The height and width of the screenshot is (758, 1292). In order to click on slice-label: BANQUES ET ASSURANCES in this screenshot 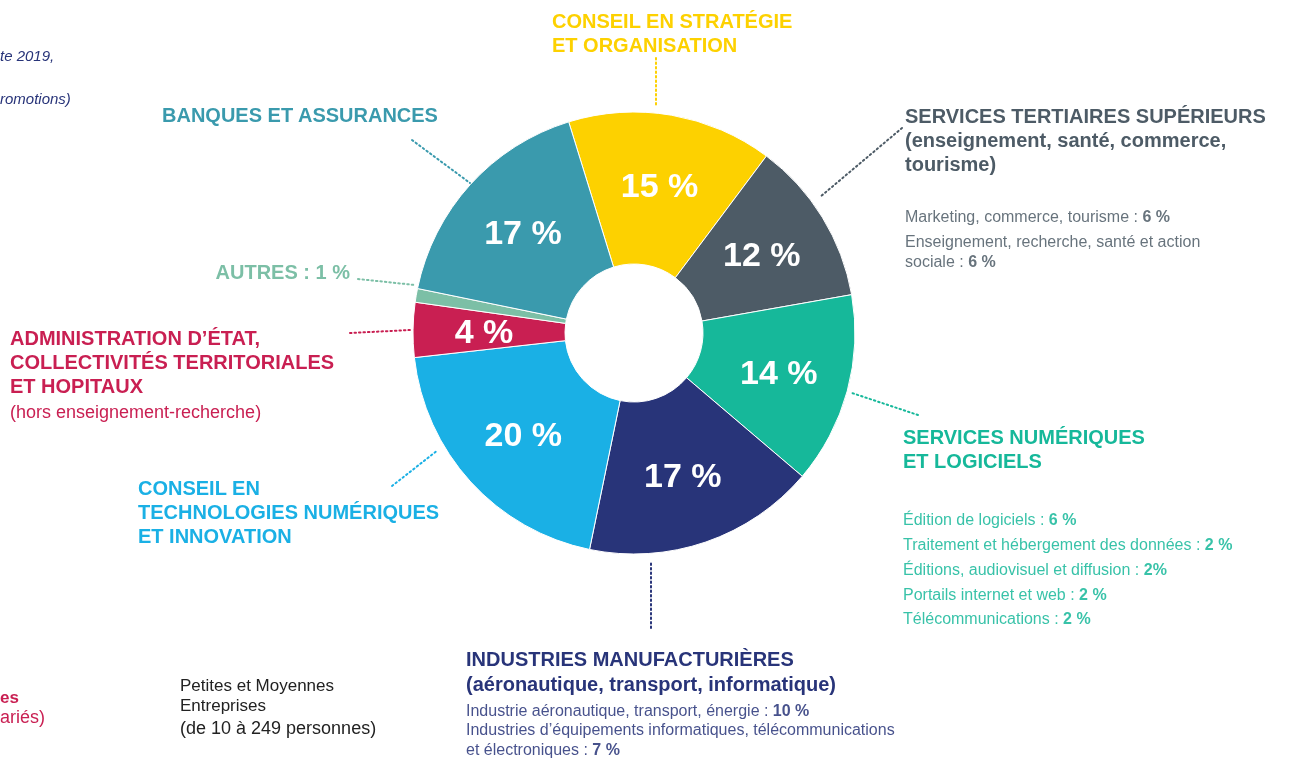, I will do `click(300, 115)`.